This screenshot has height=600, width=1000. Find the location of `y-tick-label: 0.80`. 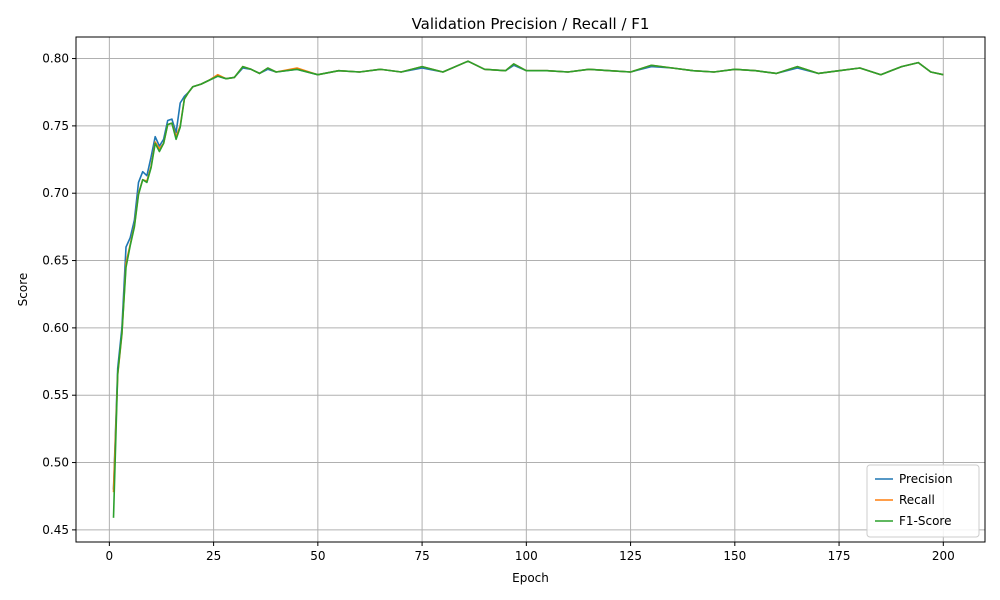

y-tick-label: 0.80 is located at coordinates (55, 59).